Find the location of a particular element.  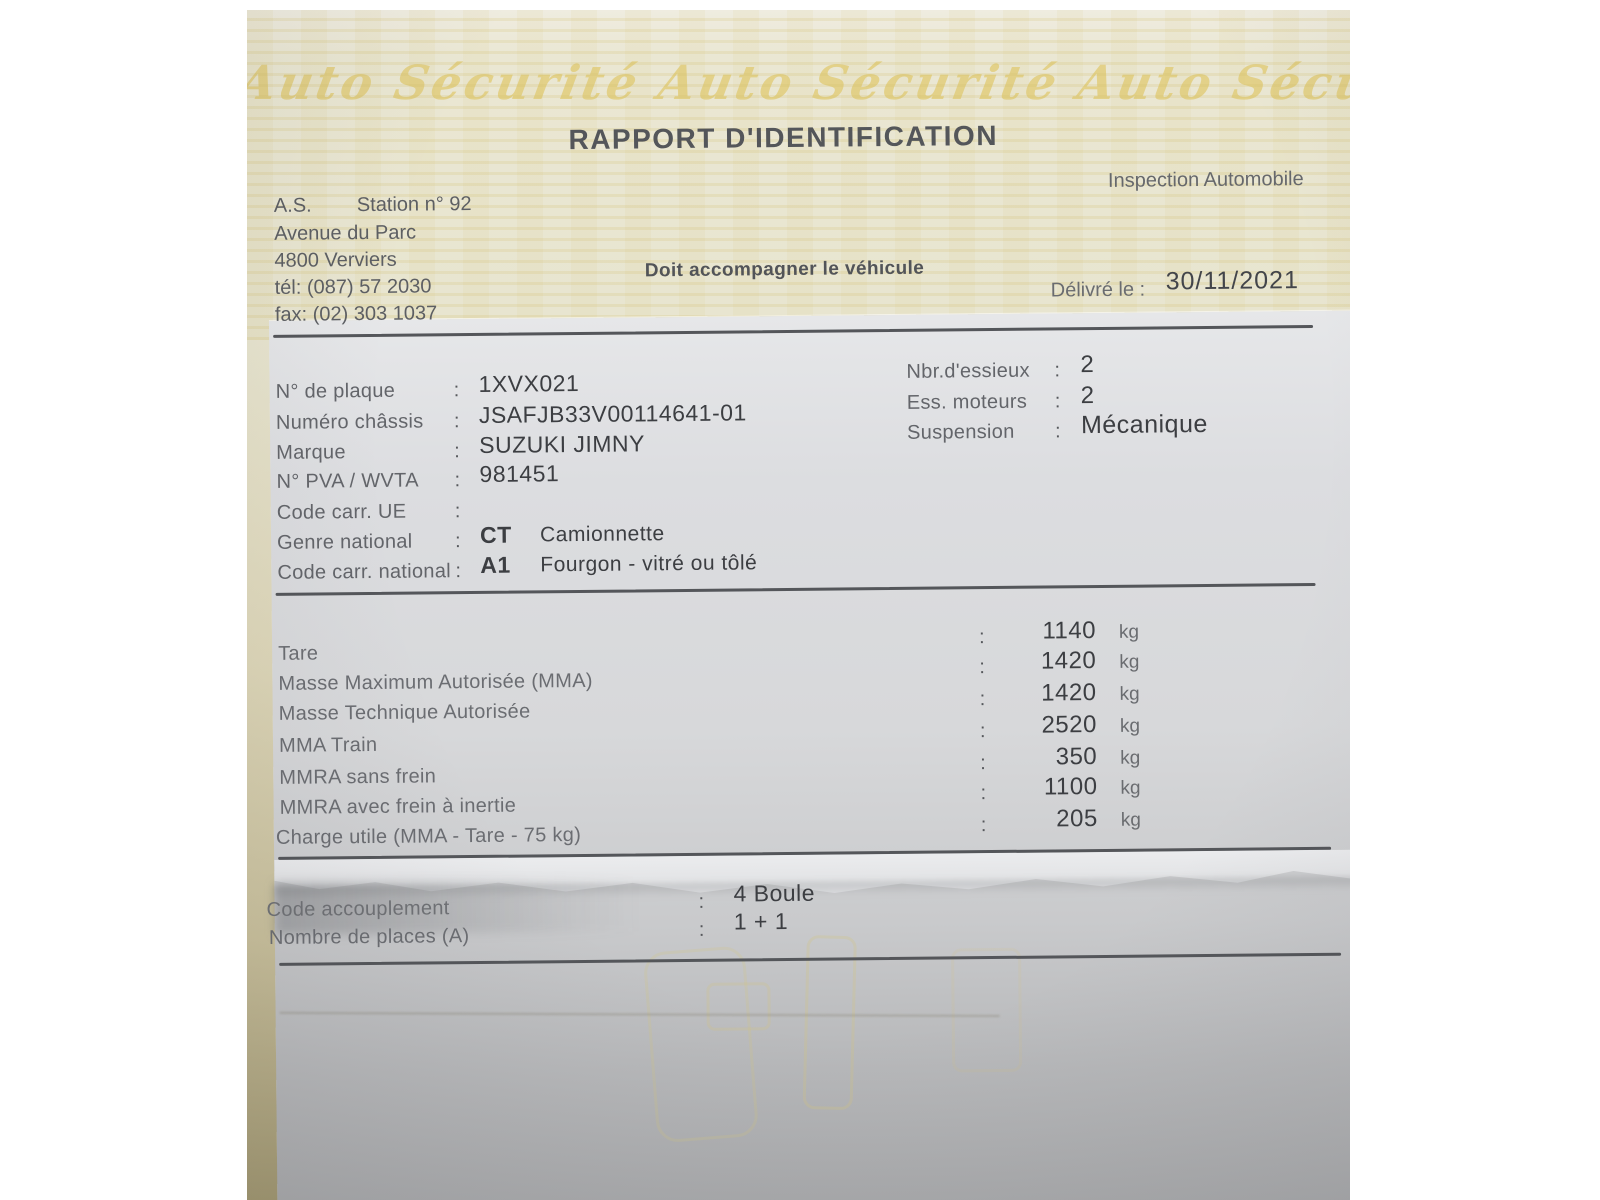

field-label: Nbr.d'essieux is located at coordinates (968, 371).